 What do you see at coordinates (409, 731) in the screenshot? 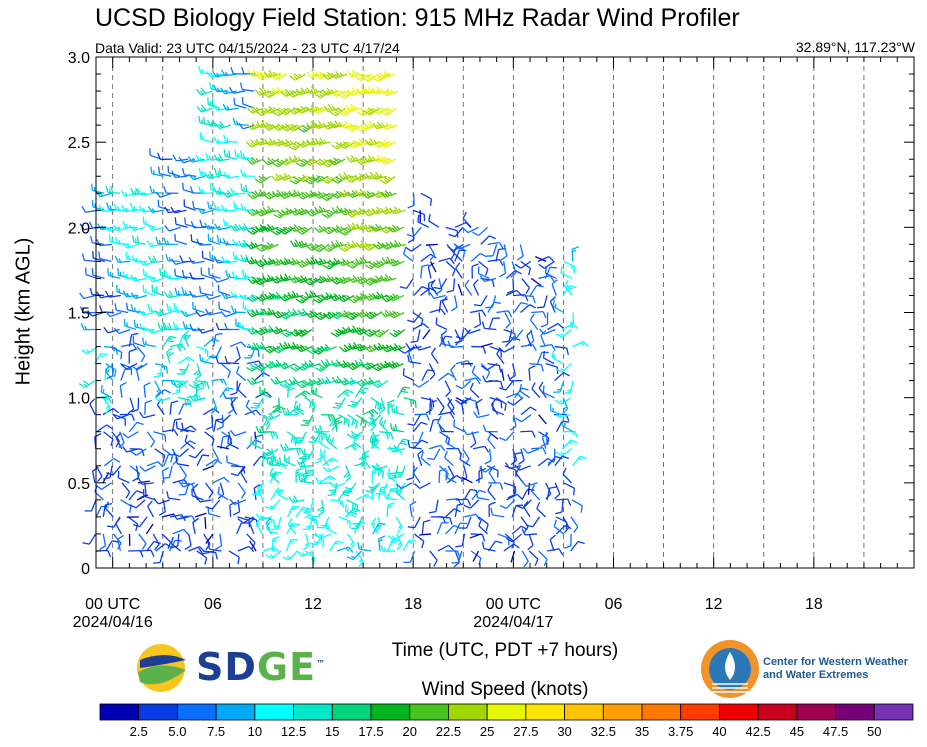
I see `colorbar-label: 20` at bounding box center [409, 731].